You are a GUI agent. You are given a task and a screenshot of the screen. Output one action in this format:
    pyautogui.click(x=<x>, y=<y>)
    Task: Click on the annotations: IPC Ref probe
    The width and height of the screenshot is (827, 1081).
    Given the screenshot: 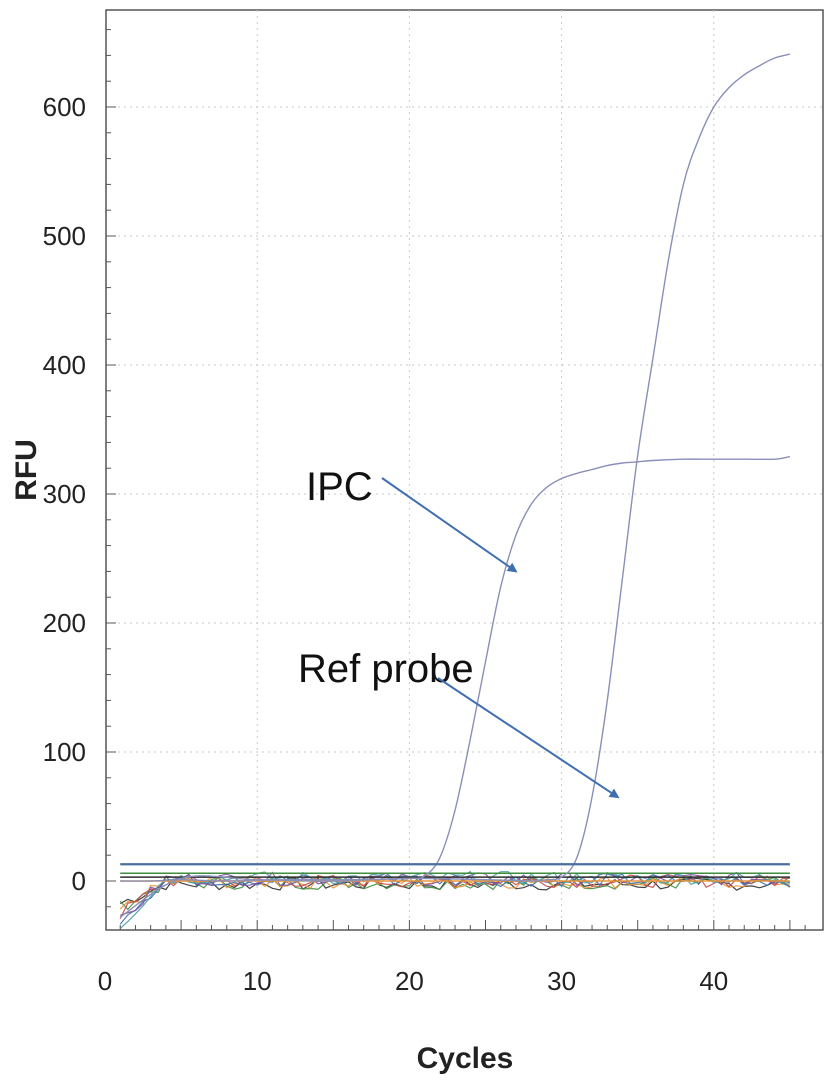 What is the action you would take?
    pyautogui.click(x=459, y=632)
    